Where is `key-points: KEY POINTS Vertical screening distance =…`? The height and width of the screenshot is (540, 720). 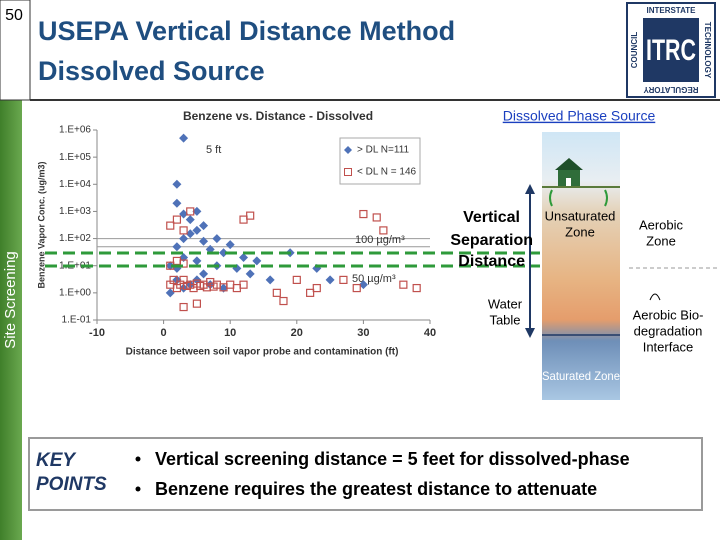 key-points: KEY POINTS Vertical screening distance =… is located at coordinates (365, 474).